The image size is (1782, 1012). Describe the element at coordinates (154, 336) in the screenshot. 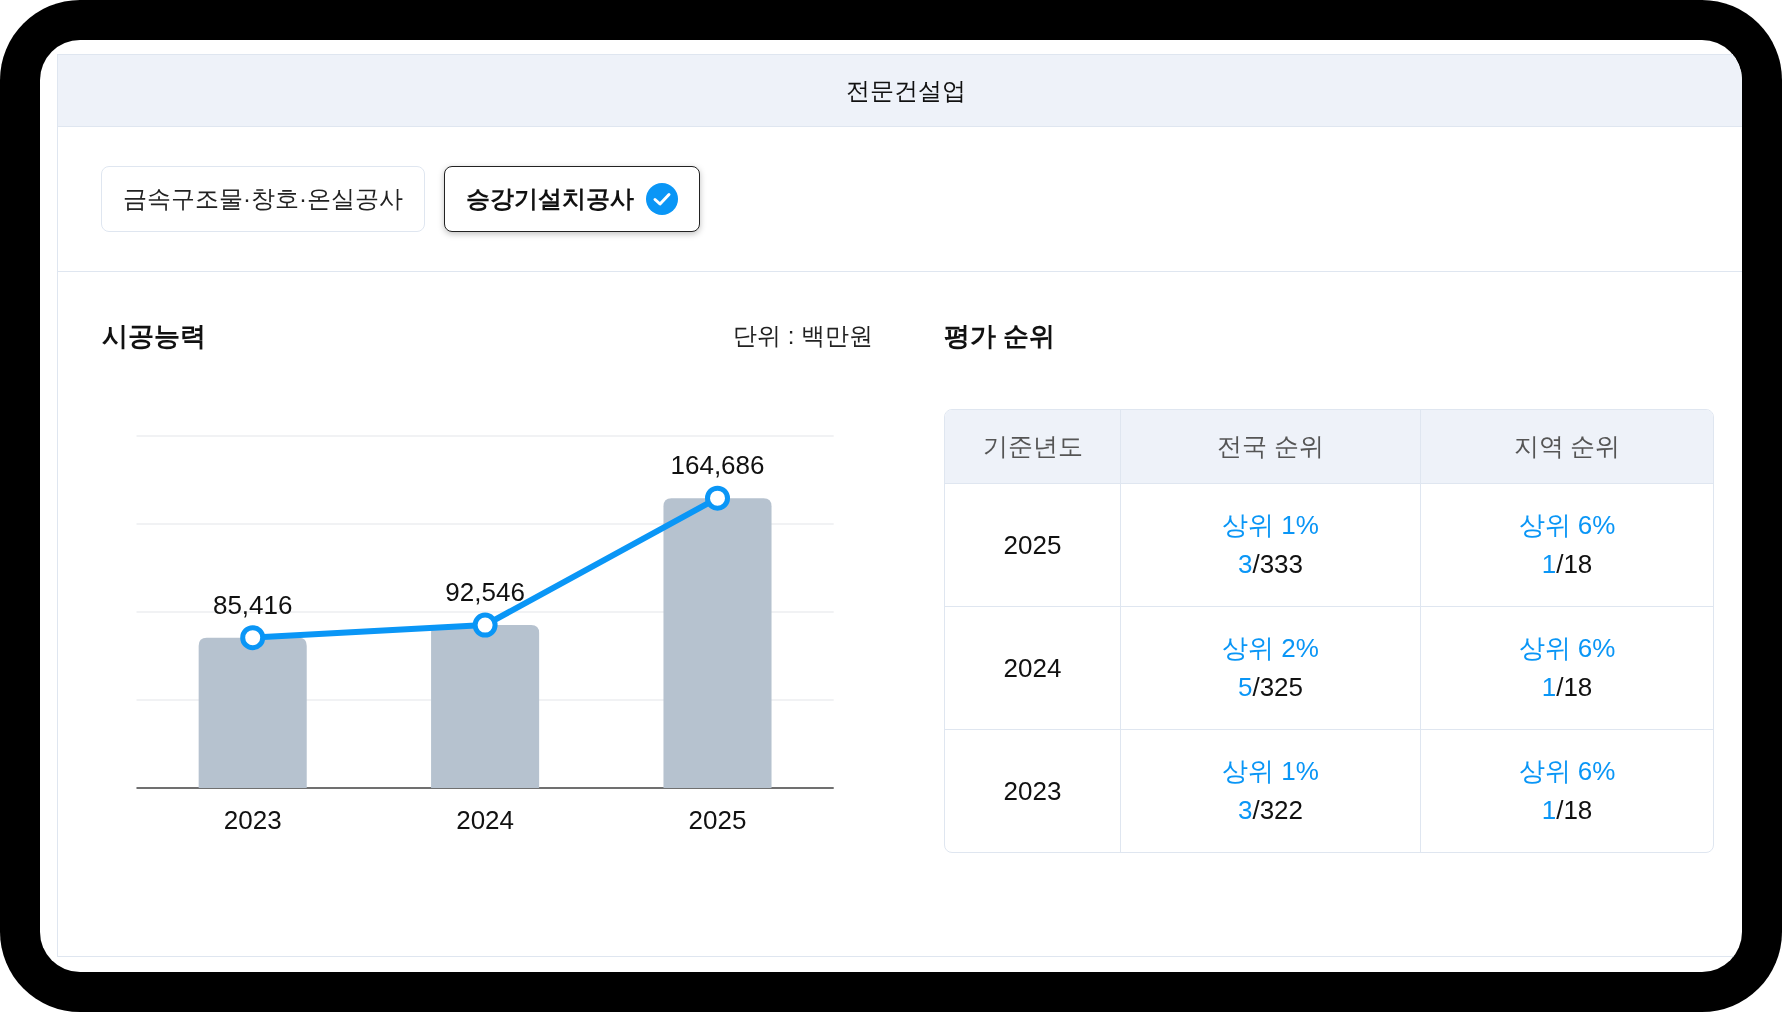

I see `title: 시공능력` at that location.